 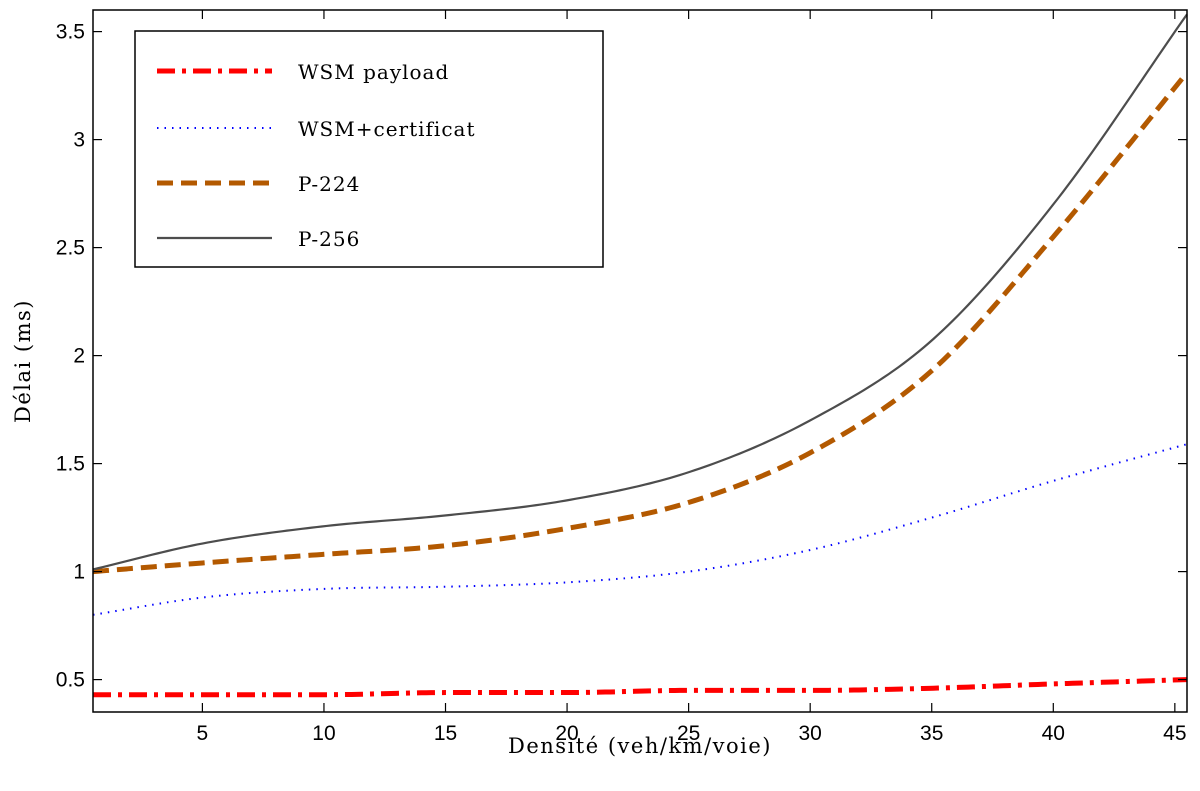 I want to click on x-tick-label: 30, so click(x=809, y=733).